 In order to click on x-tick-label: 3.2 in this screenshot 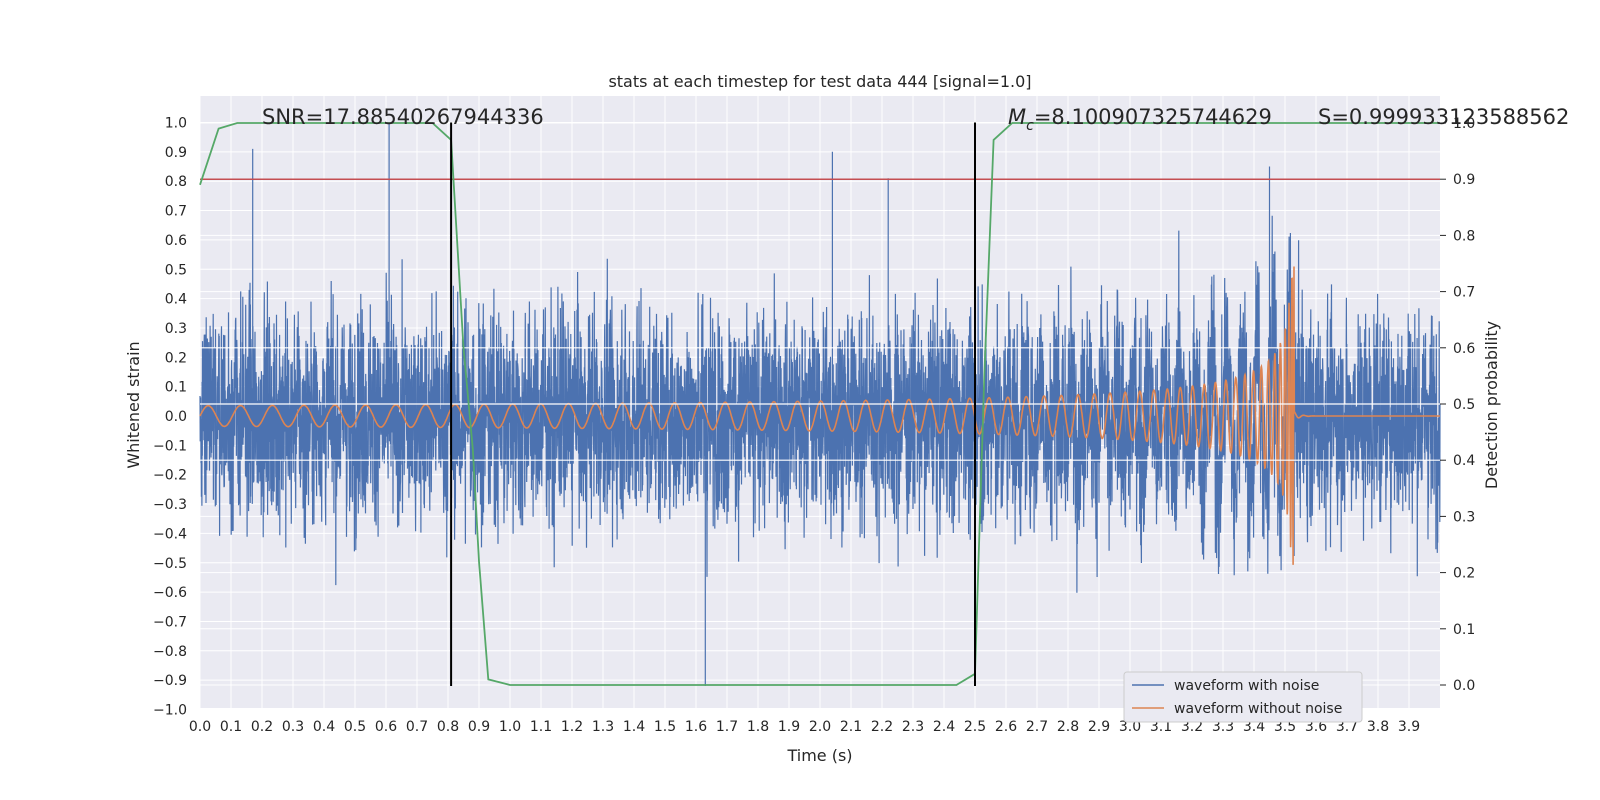, I will do `click(1192, 727)`.